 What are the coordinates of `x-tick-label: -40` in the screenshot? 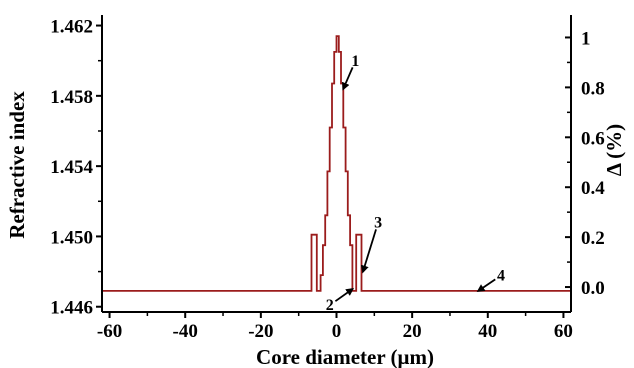 It's located at (185, 331).